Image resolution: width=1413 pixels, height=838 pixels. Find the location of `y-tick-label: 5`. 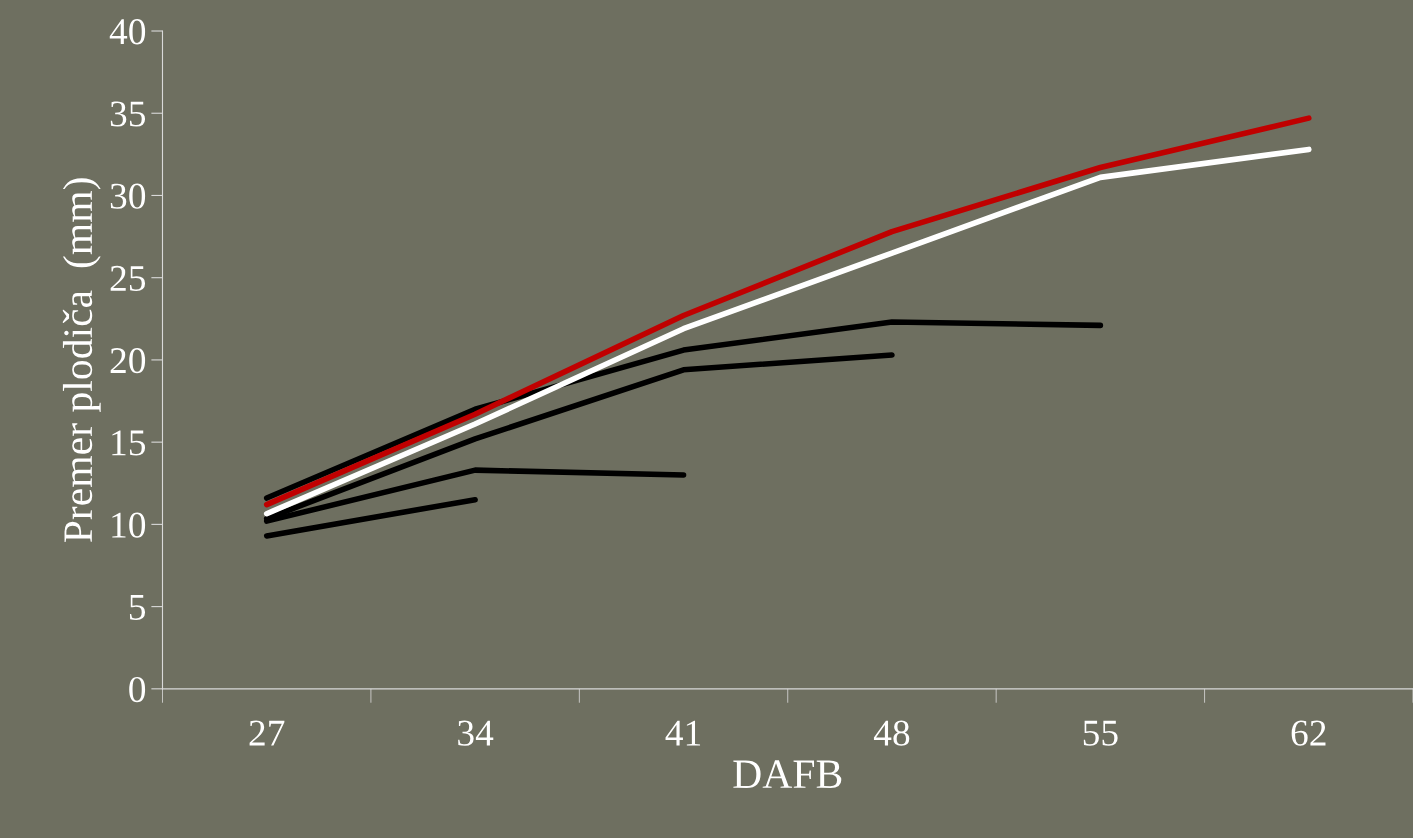

y-tick-label: 5 is located at coordinates (137, 607).